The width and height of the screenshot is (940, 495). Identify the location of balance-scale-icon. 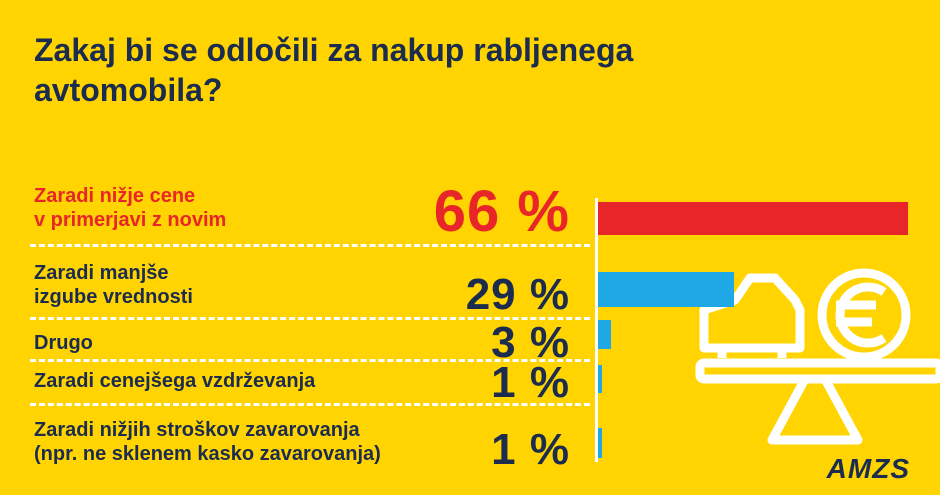
(817, 401).